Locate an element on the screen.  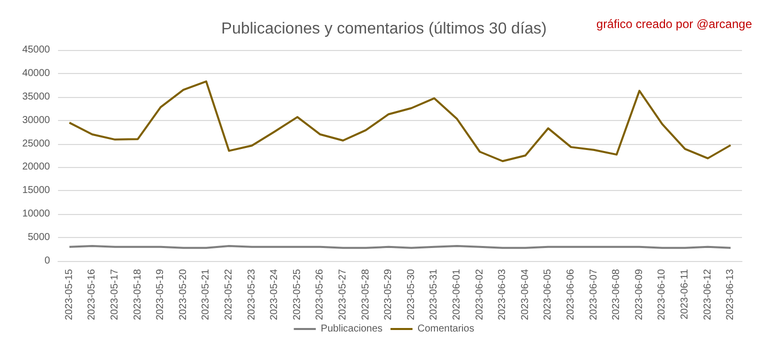
x-tick-label: 2023-05-25 is located at coordinates (297, 294).